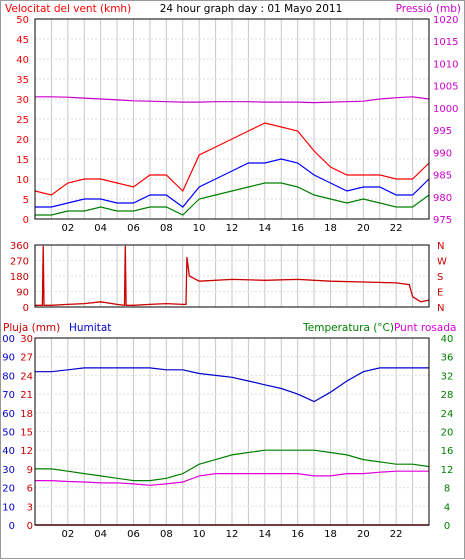 The image size is (465, 560). Describe the element at coordinates (26, 414) in the screenshot. I see `rain-y-tick-label: 18` at that location.